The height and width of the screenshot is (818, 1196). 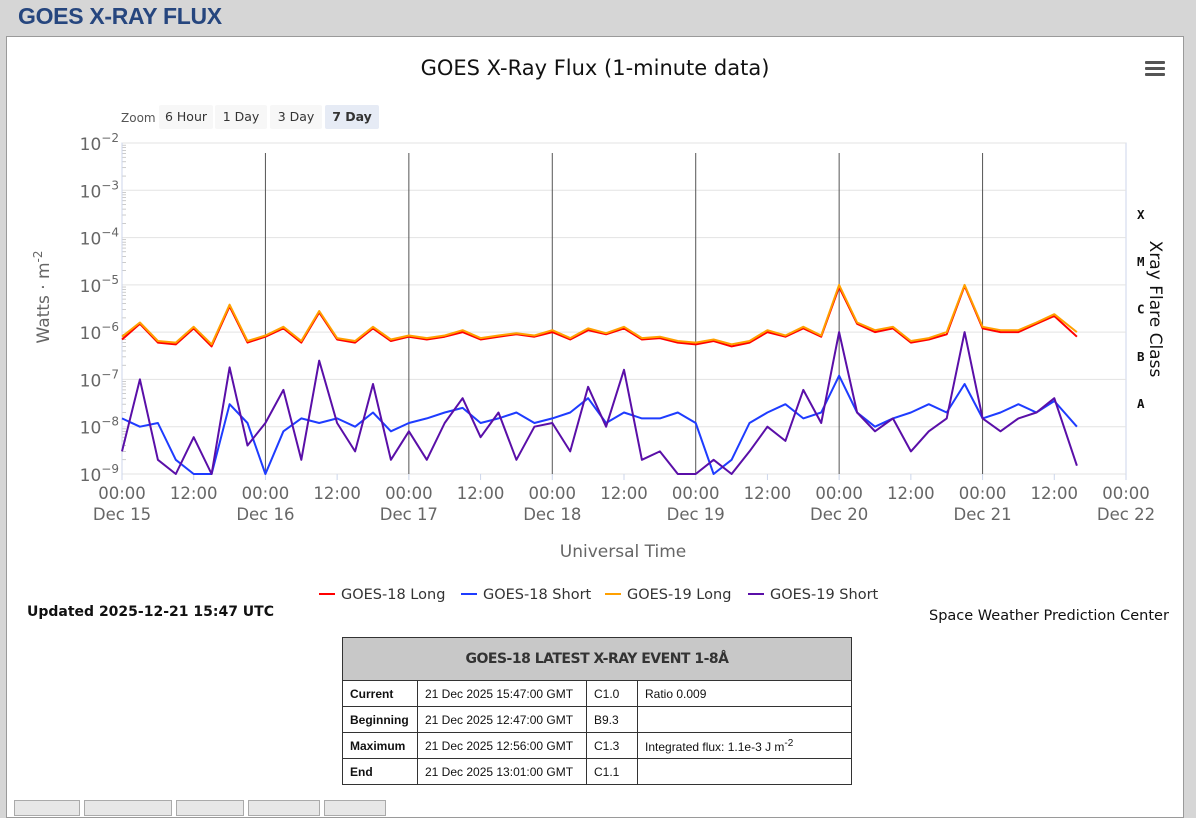 What do you see at coordinates (1141, 214) in the screenshot?
I see `flare-class-label: X` at bounding box center [1141, 214].